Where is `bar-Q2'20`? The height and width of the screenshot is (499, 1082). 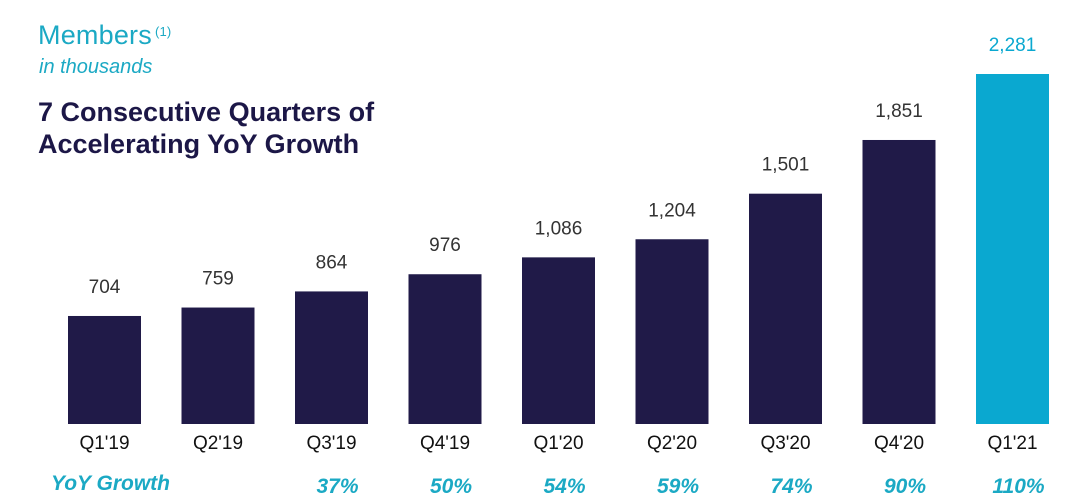
bar-Q2'20 is located at coordinates (672, 331).